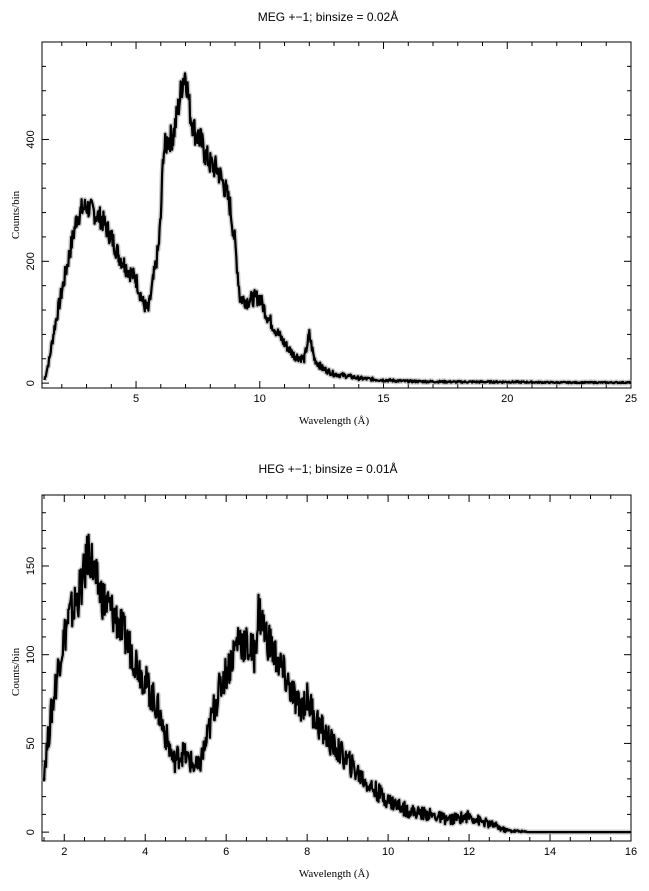 This screenshot has width=649, height=891. I want to click on meg-chart-title: MEG +−1; binsize = 0.02Å, so click(328, 16).